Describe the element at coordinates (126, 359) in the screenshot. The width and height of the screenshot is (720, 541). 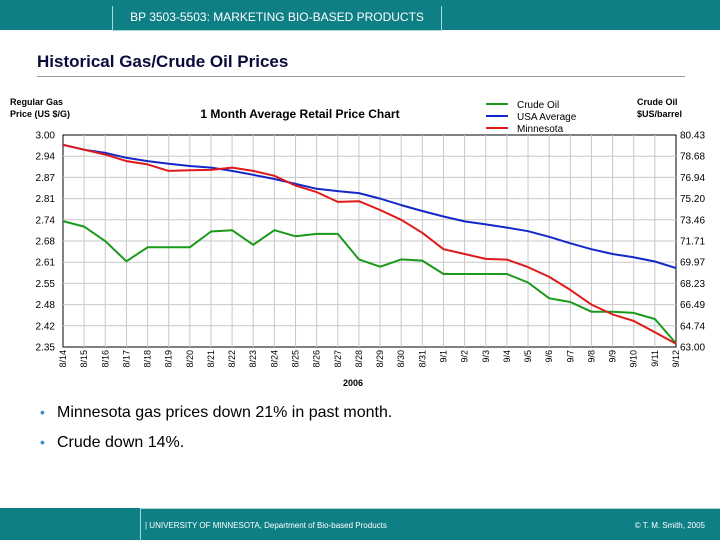
I see `x-tick-label: 8/17` at that location.